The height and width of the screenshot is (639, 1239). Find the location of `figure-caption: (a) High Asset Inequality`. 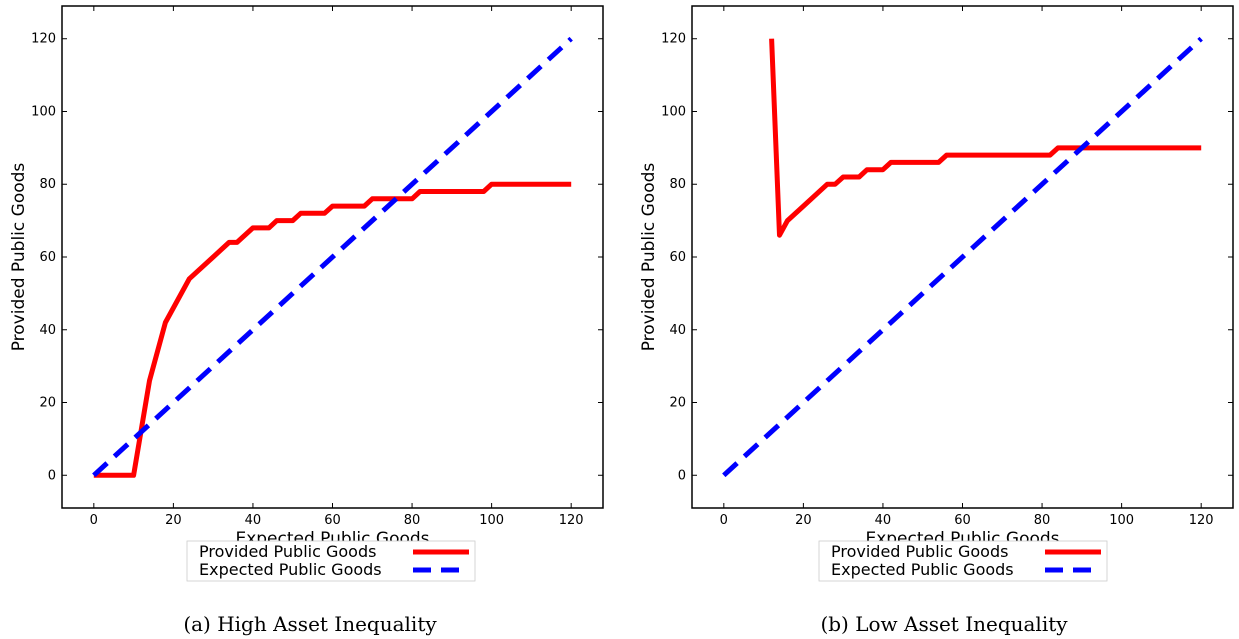

figure-caption: (a) High Asset Inequality is located at coordinates (310, 624).